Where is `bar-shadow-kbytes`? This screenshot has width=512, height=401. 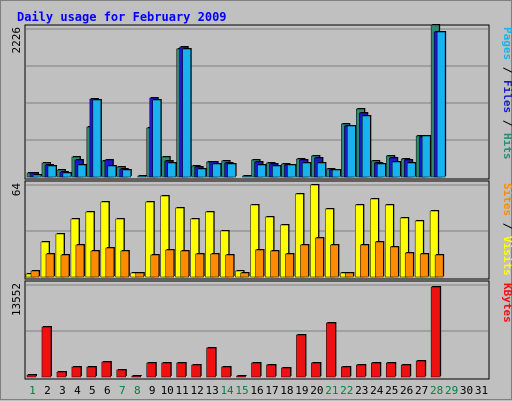
bar-shadow-kbytes is located at coordinates (137, 375).